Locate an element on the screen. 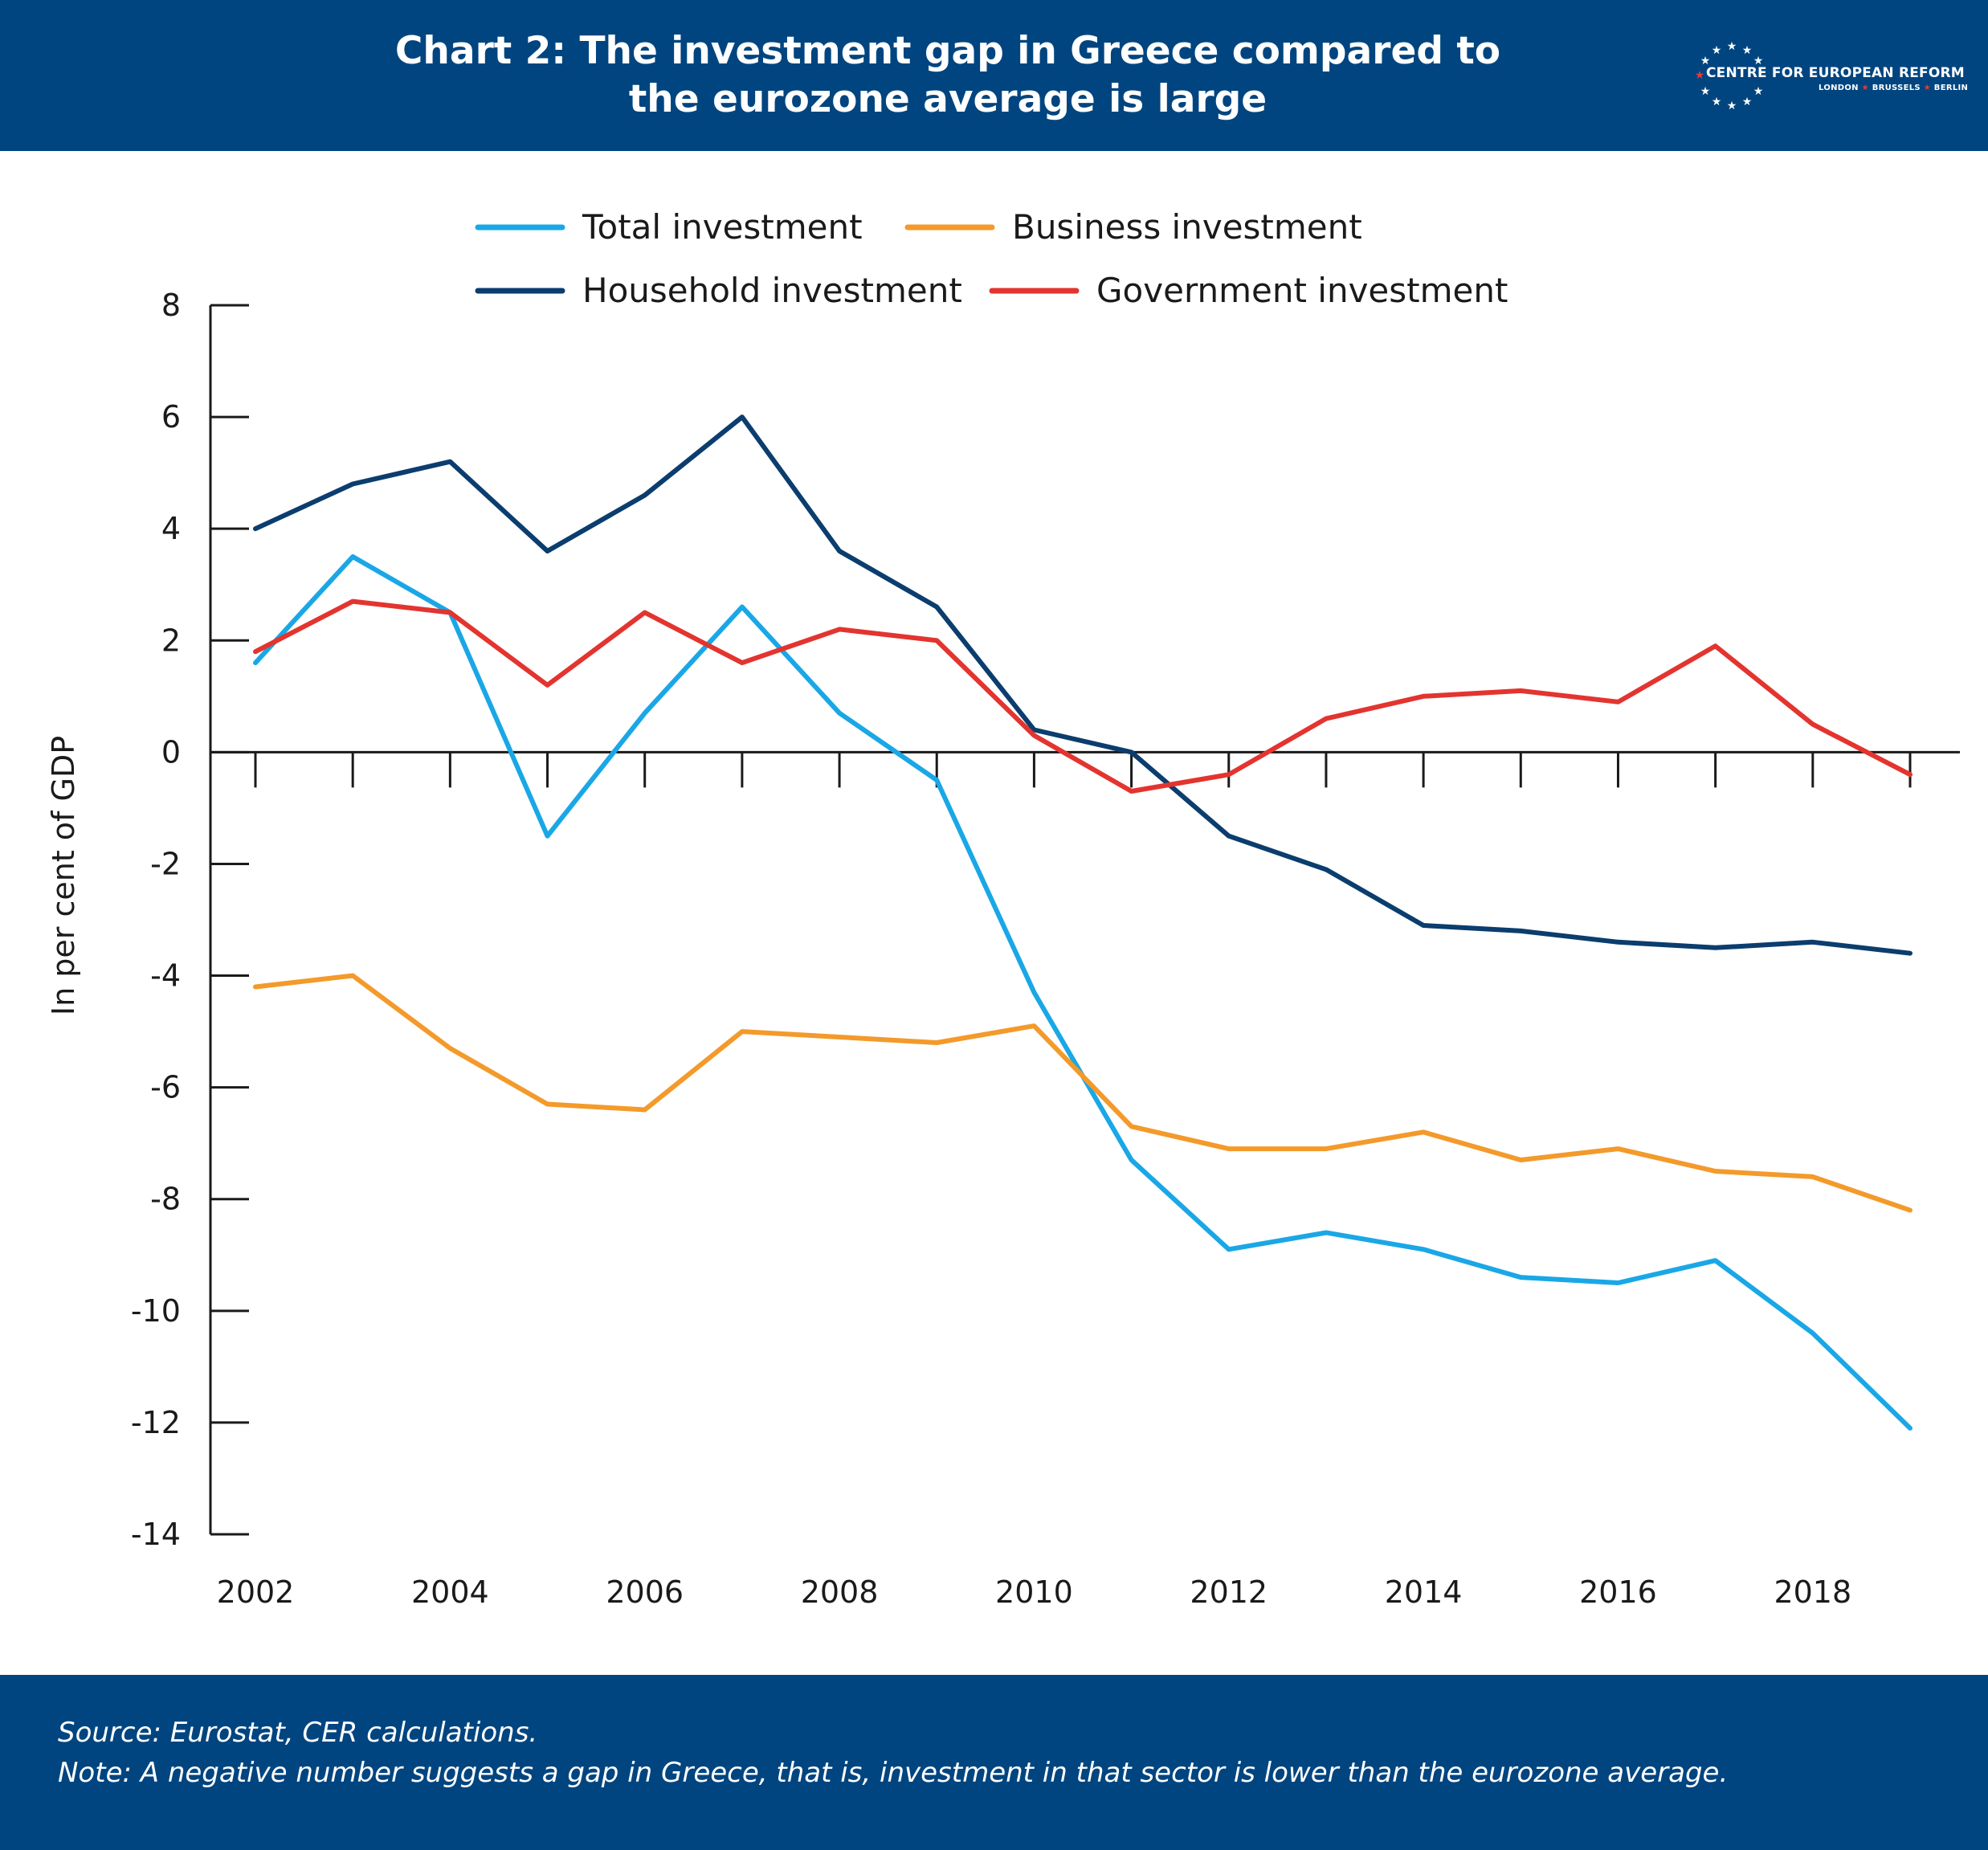 Image resolution: width=1988 pixels, height=1850 pixels. logo-city: BERLIN is located at coordinates (1951, 88).